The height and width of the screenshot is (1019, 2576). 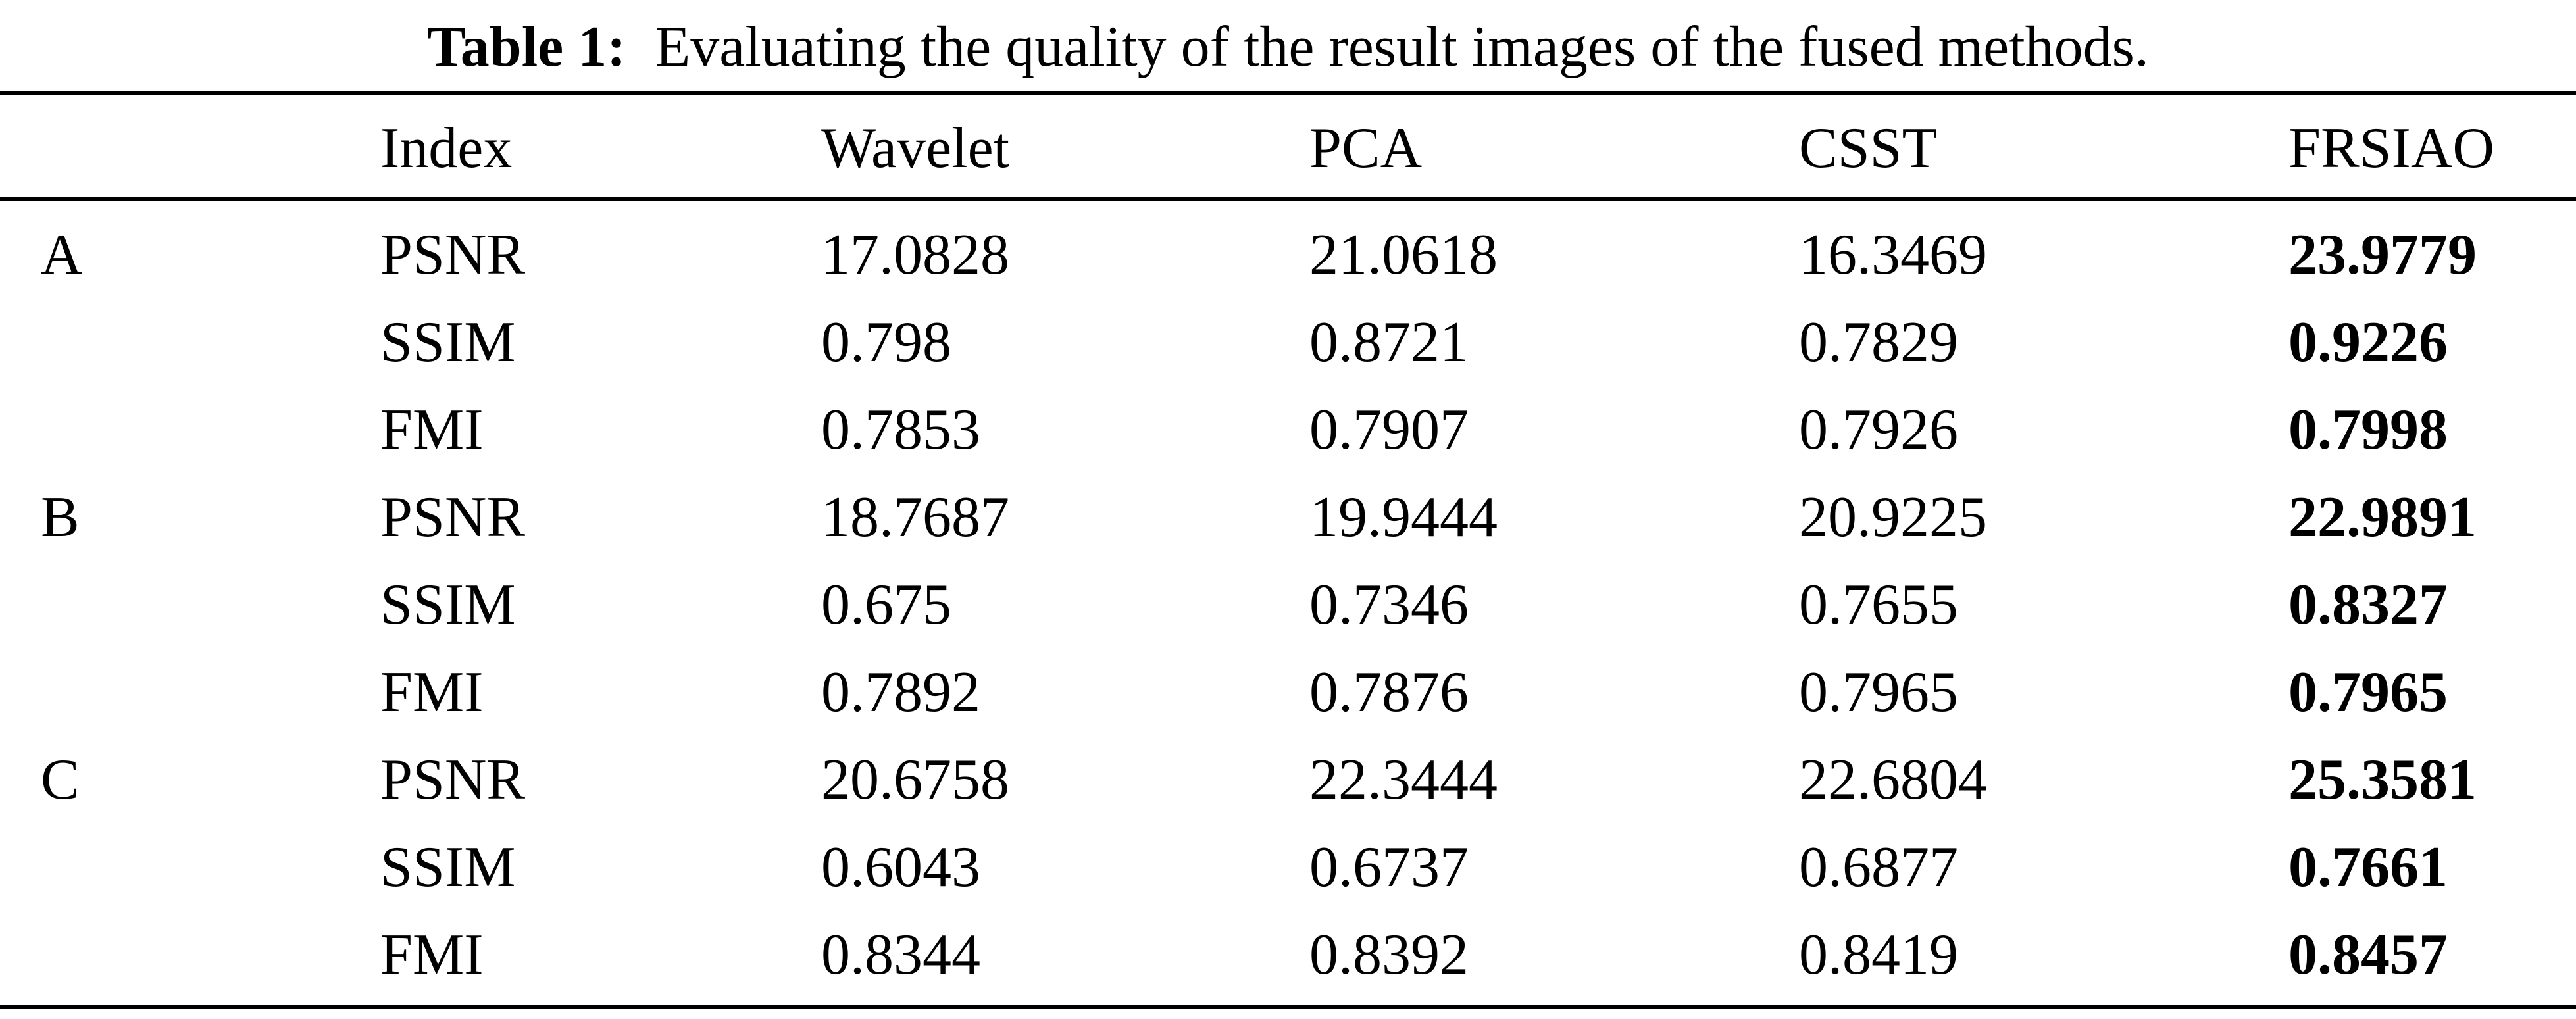 What do you see at coordinates (2382, 255) in the screenshot?
I see `cell-frsiao: 23.9779` at bounding box center [2382, 255].